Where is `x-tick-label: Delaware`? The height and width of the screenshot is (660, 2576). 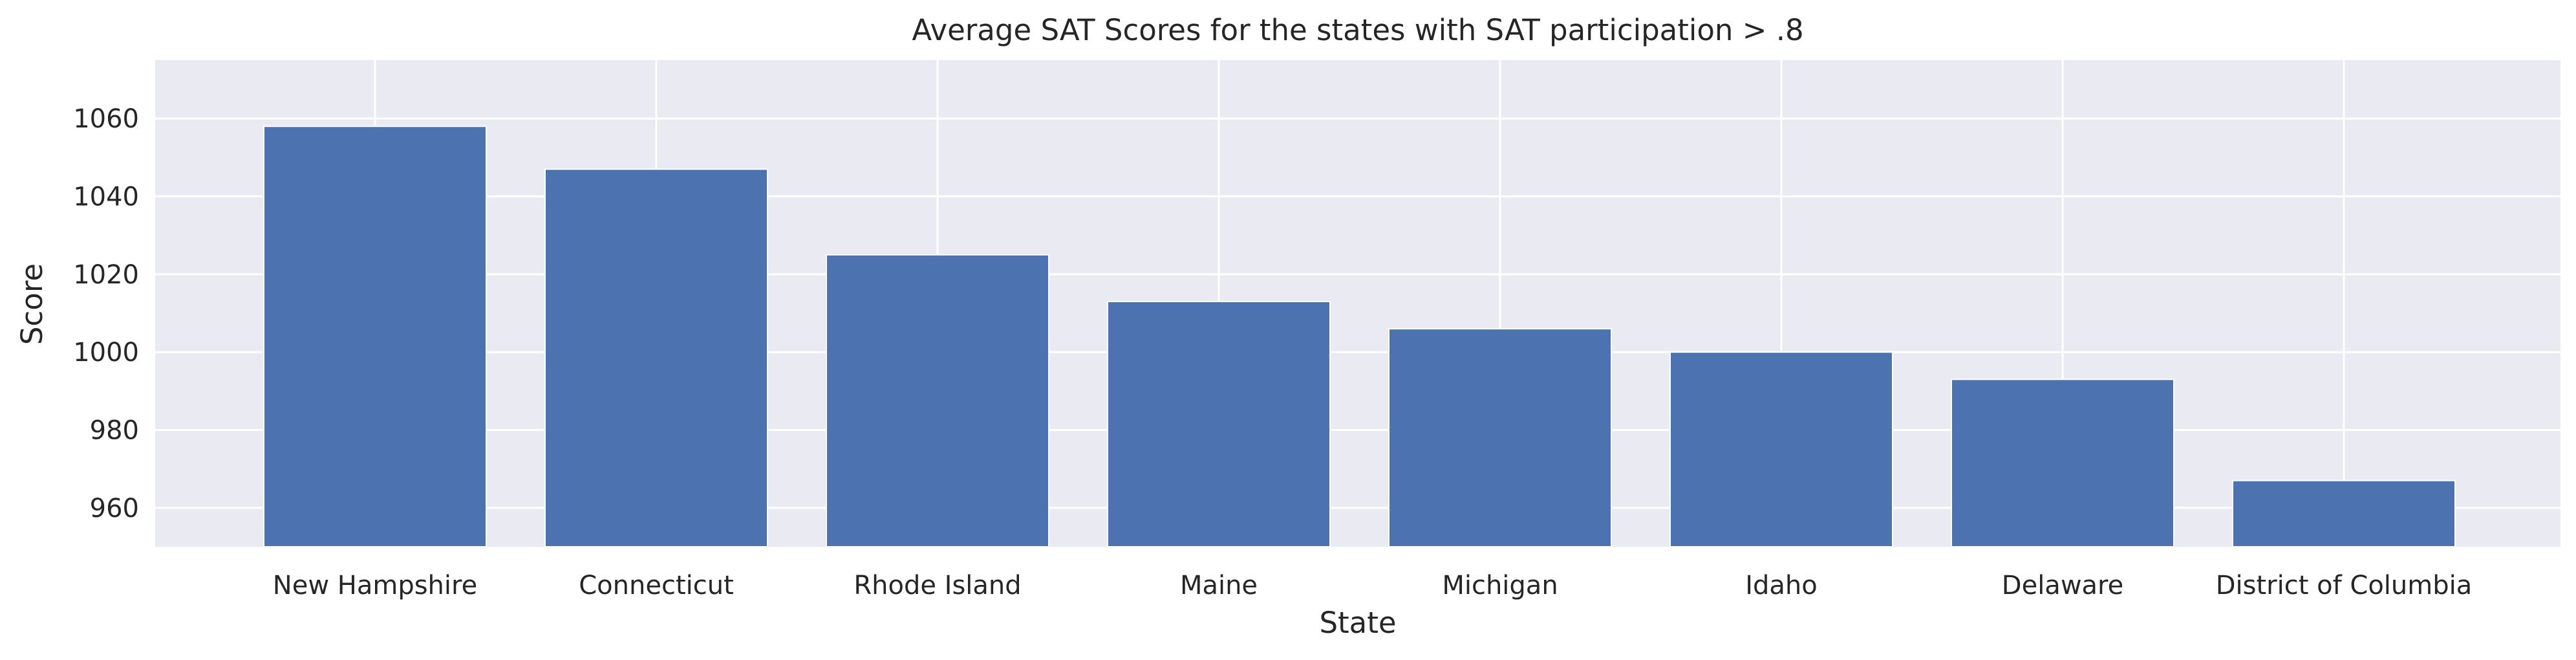
x-tick-label: Delaware is located at coordinates (2062, 585).